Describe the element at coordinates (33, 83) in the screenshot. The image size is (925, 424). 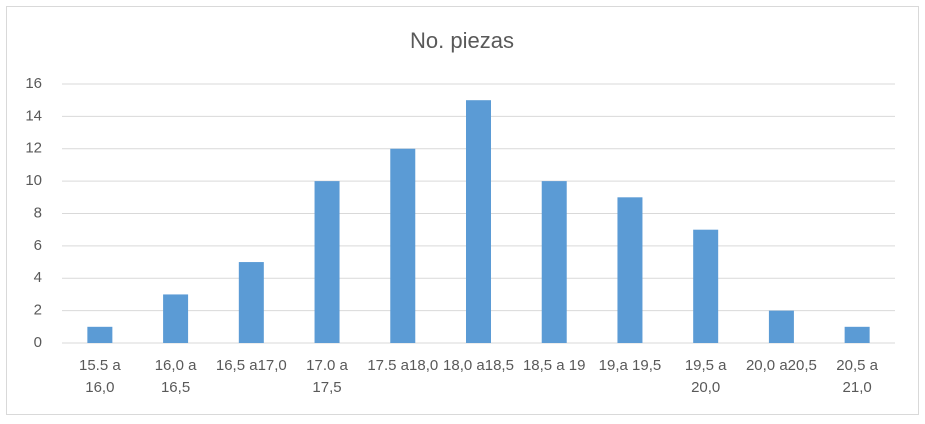
I see `y-tick-label: 16` at that location.